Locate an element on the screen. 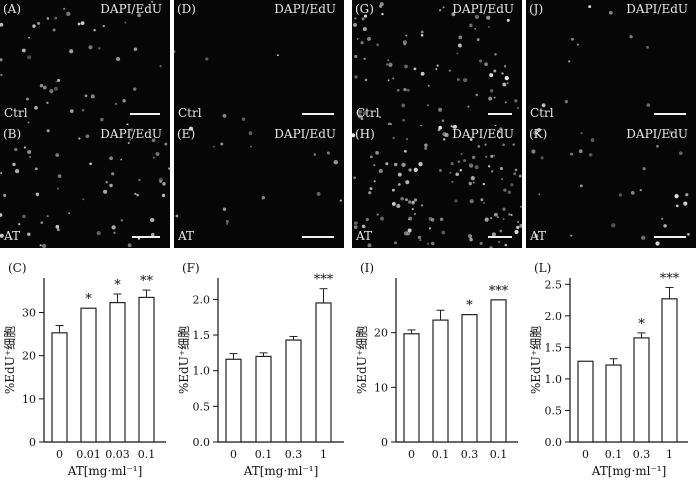  y-tick-label: 1.0 is located at coordinates (554, 379).